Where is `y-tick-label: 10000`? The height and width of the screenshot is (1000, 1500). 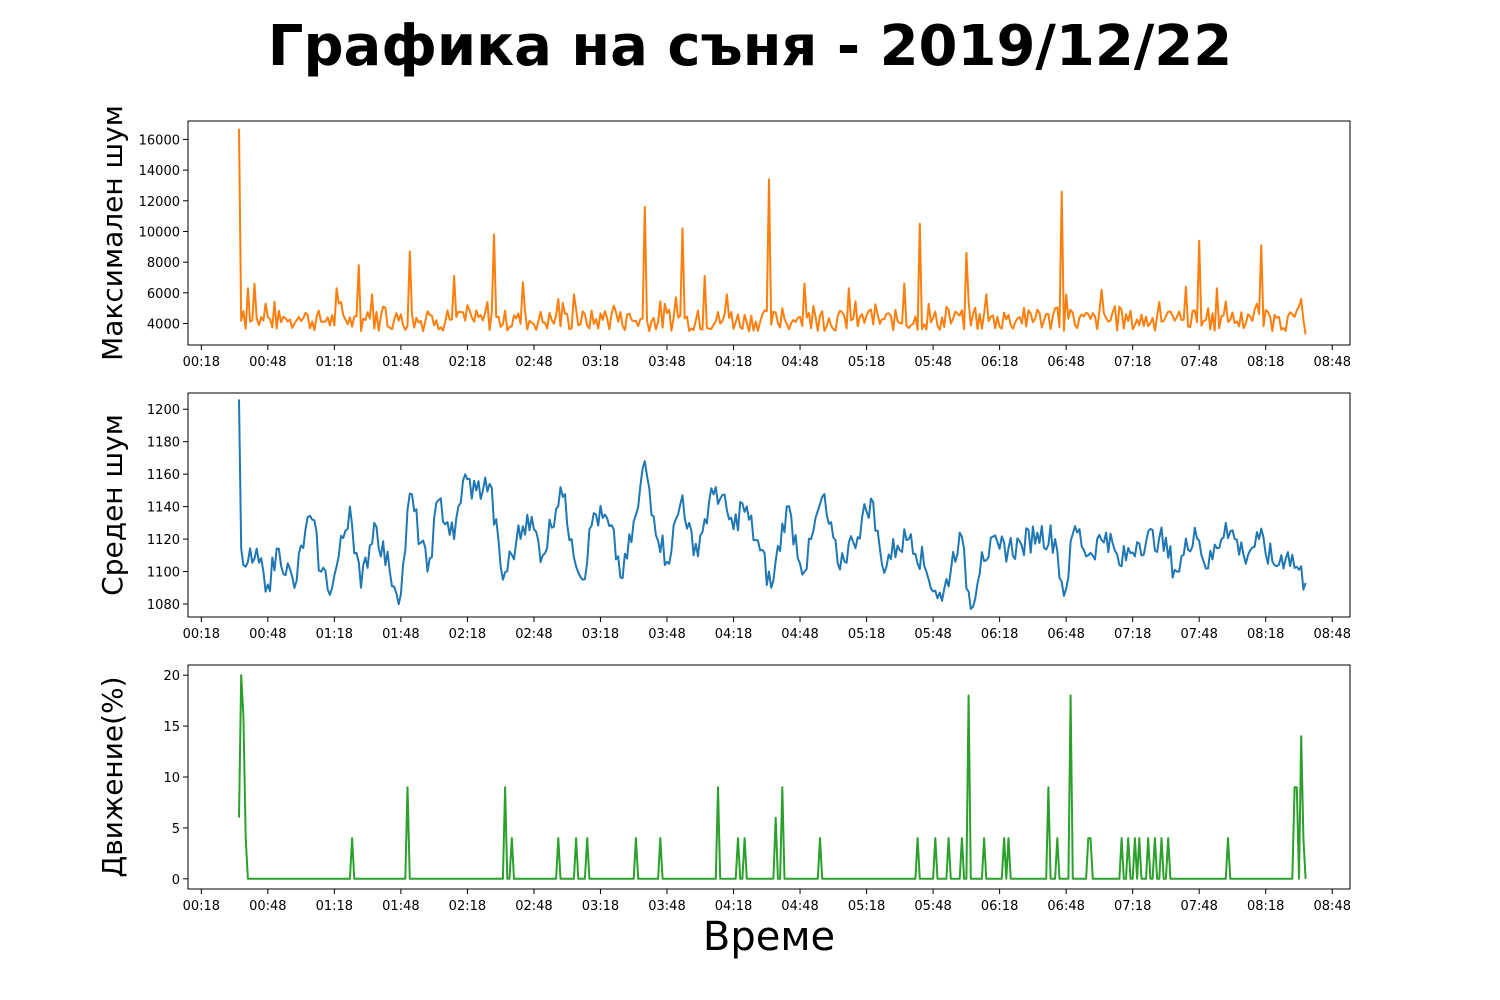 y-tick-label: 10000 is located at coordinates (159, 232).